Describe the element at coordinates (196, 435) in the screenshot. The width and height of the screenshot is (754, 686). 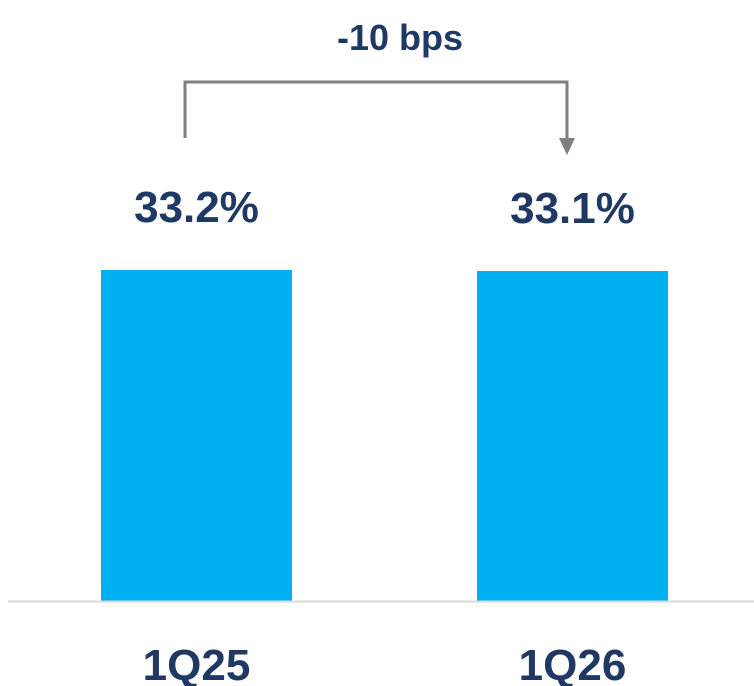
I see `bar-1q25` at that location.